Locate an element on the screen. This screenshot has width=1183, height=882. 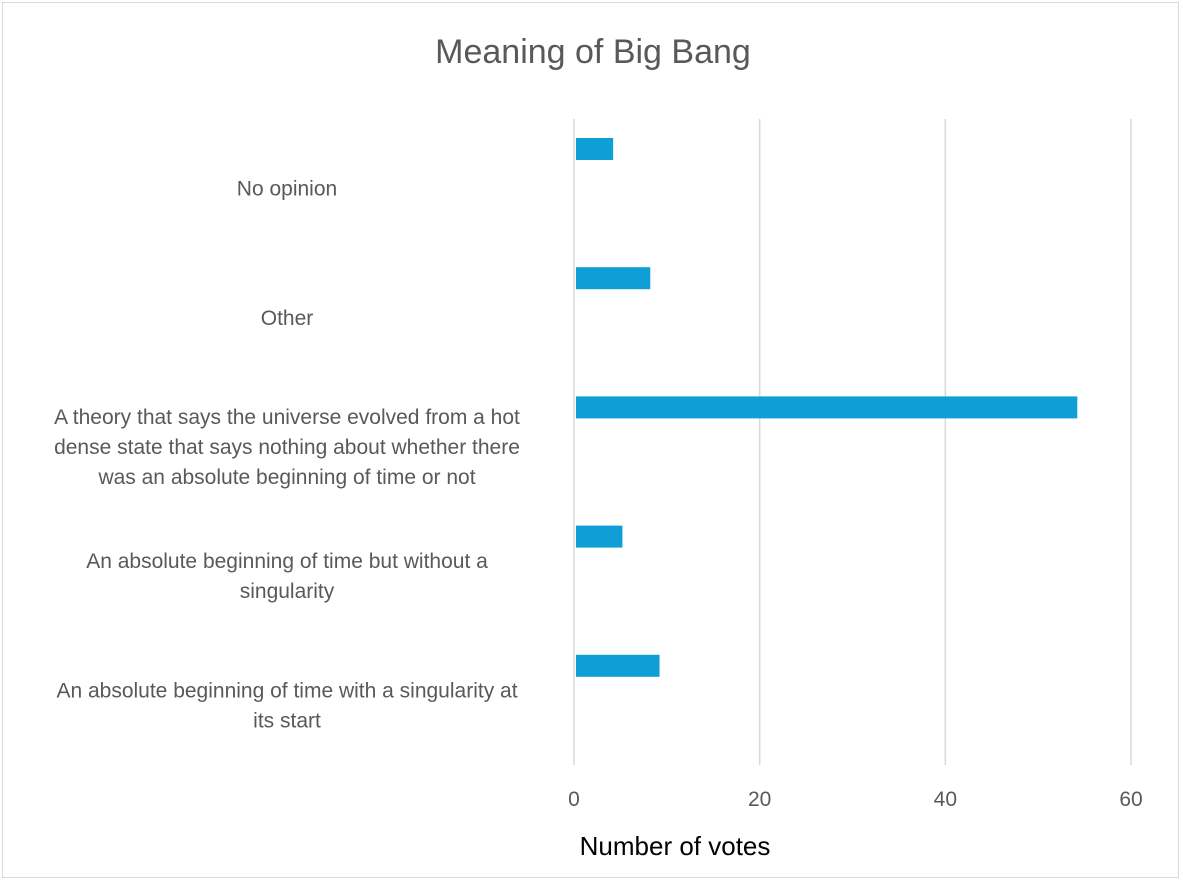
category-label: No opinion is located at coordinates (287, 189).